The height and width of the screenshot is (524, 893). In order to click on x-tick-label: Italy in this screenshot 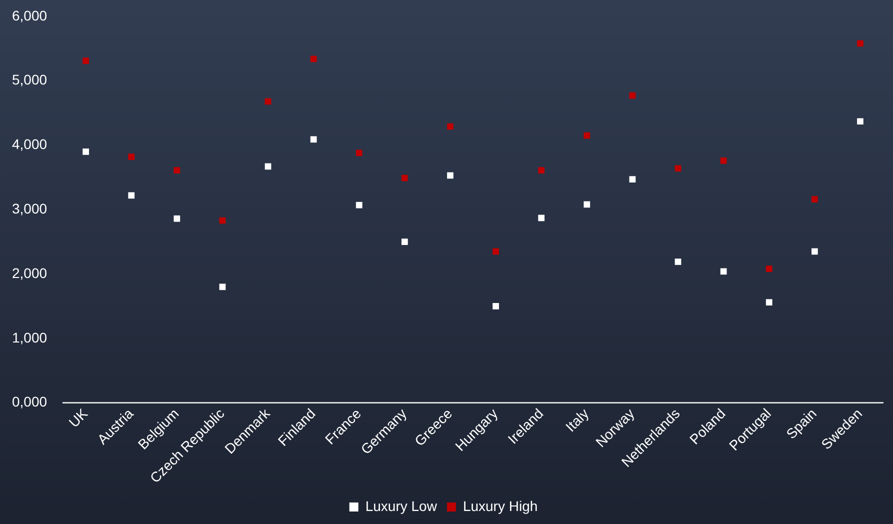, I will do `click(577, 420)`.